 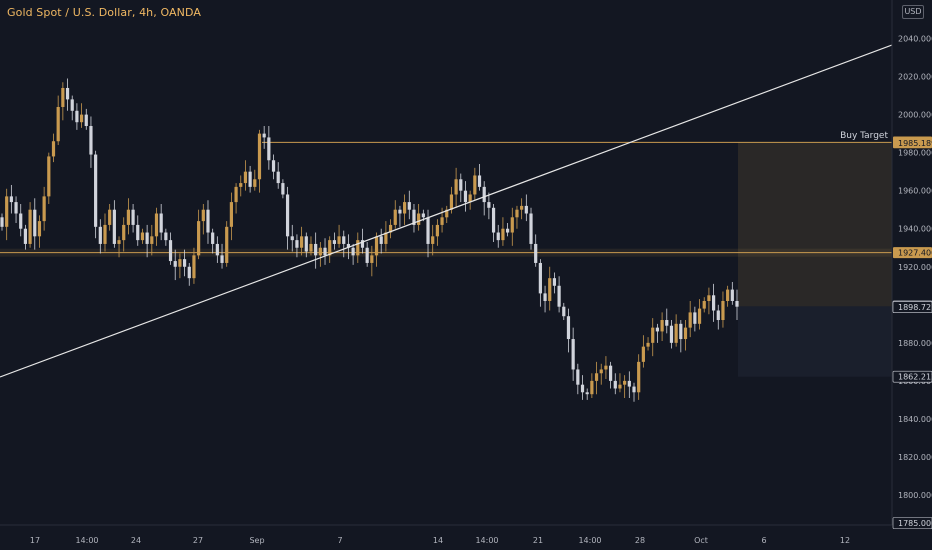 I want to click on y-tick-label: 1920.000, so click(x=915, y=267).